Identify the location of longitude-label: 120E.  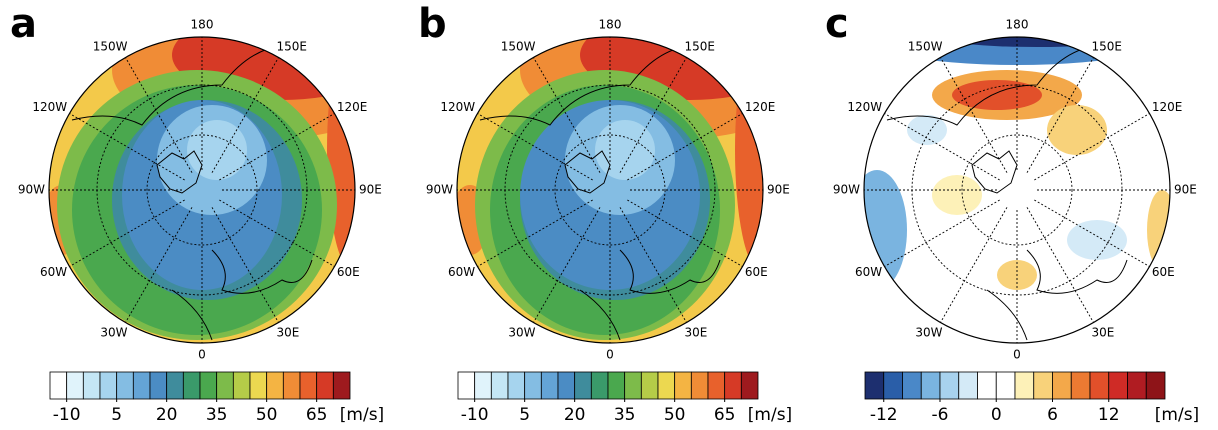
(1167, 107).